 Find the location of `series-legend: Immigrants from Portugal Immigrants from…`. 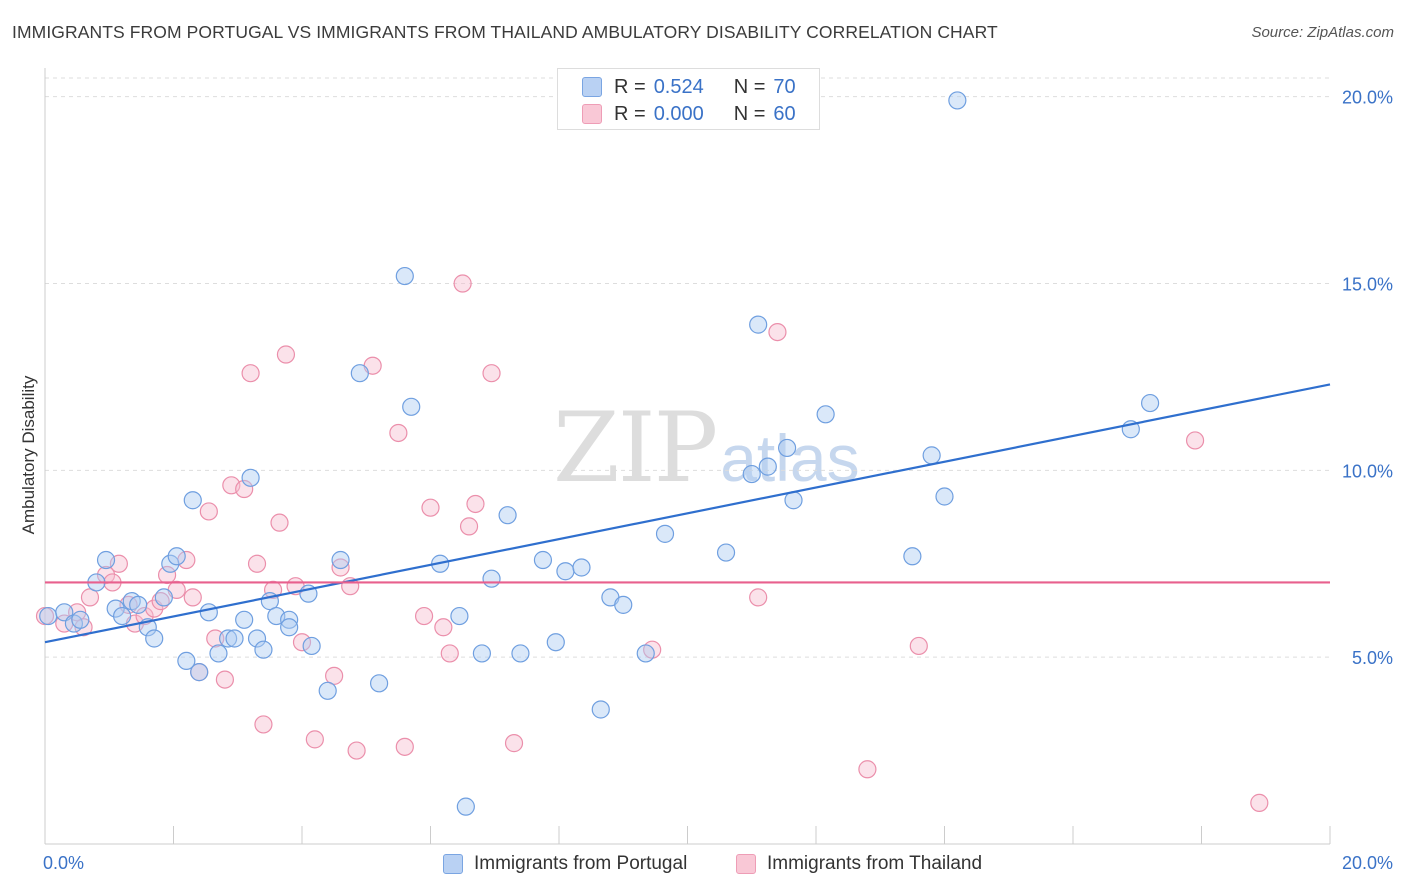

series-legend: Immigrants from Portugal Immigrants from… is located at coordinates (703, 864).